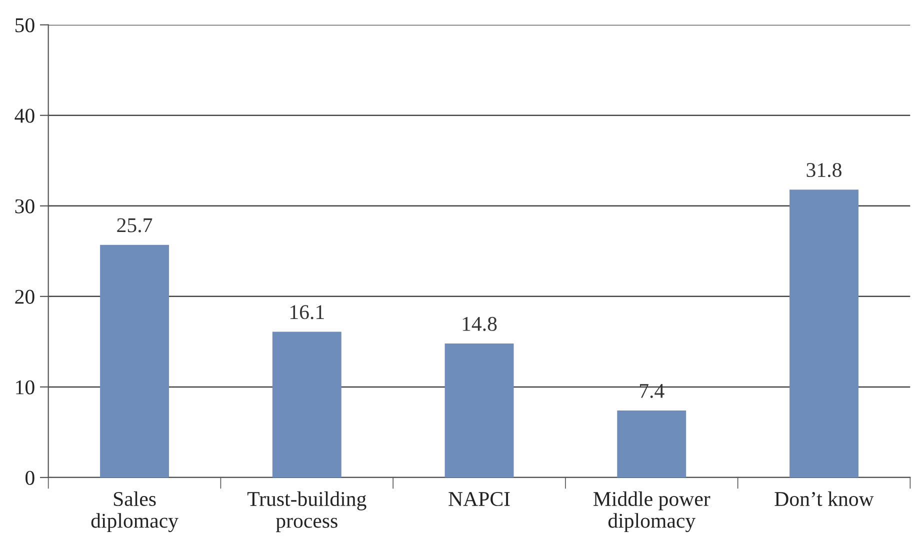 The width and height of the screenshot is (912, 552). Describe the element at coordinates (25, 25) in the screenshot. I see `y-tick-label: 50` at that location.